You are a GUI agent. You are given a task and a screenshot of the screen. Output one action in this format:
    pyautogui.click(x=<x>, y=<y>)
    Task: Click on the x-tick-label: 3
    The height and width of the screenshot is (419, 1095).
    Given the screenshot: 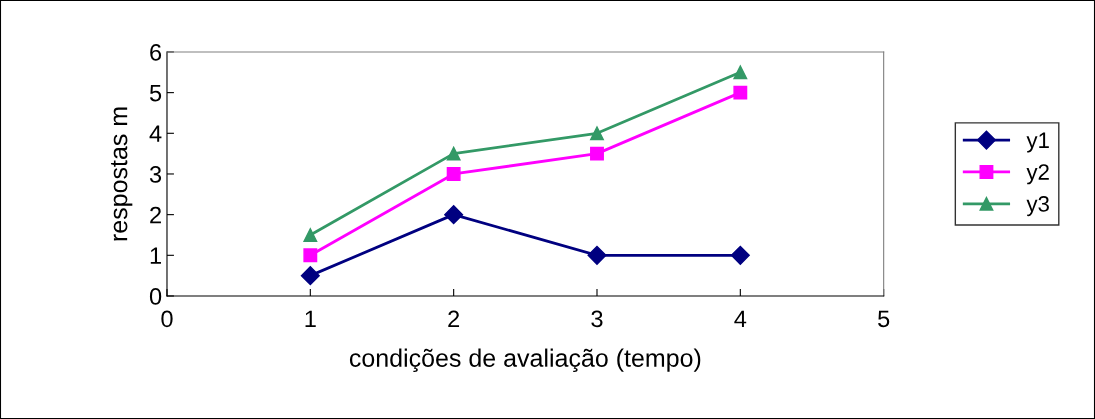 What is the action you would take?
    pyautogui.click(x=597, y=319)
    